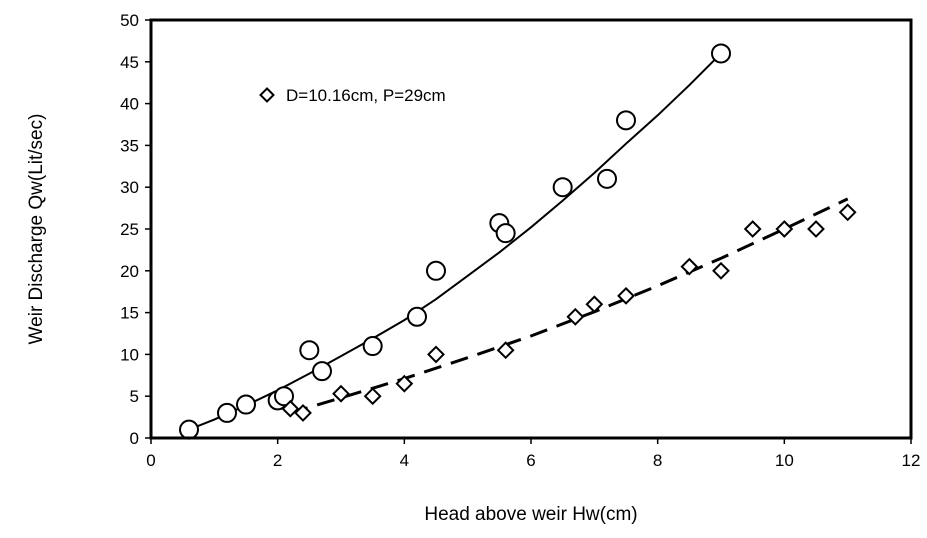  Describe the element at coordinates (129, 187) in the screenshot. I see `y-tick-label: 30` at that location.